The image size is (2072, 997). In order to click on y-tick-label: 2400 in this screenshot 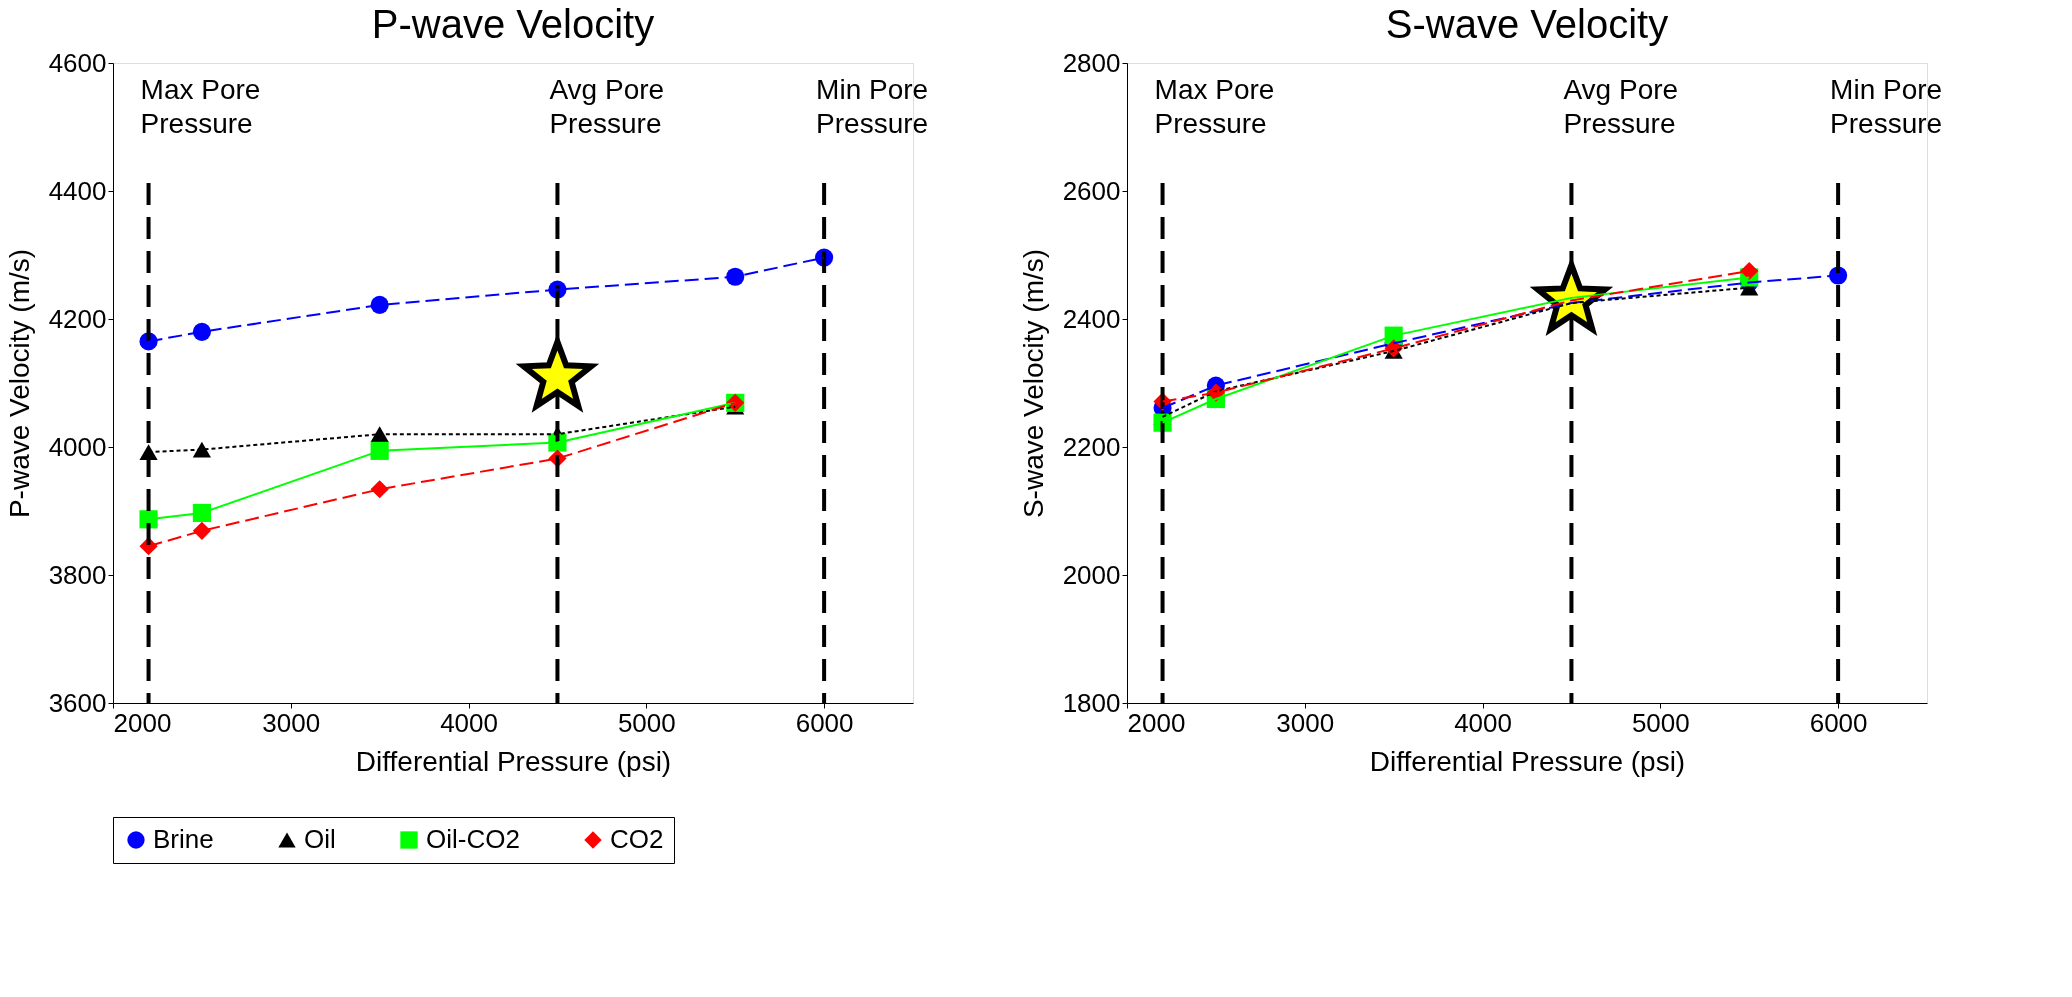, I will do `click(1091, 318)`.